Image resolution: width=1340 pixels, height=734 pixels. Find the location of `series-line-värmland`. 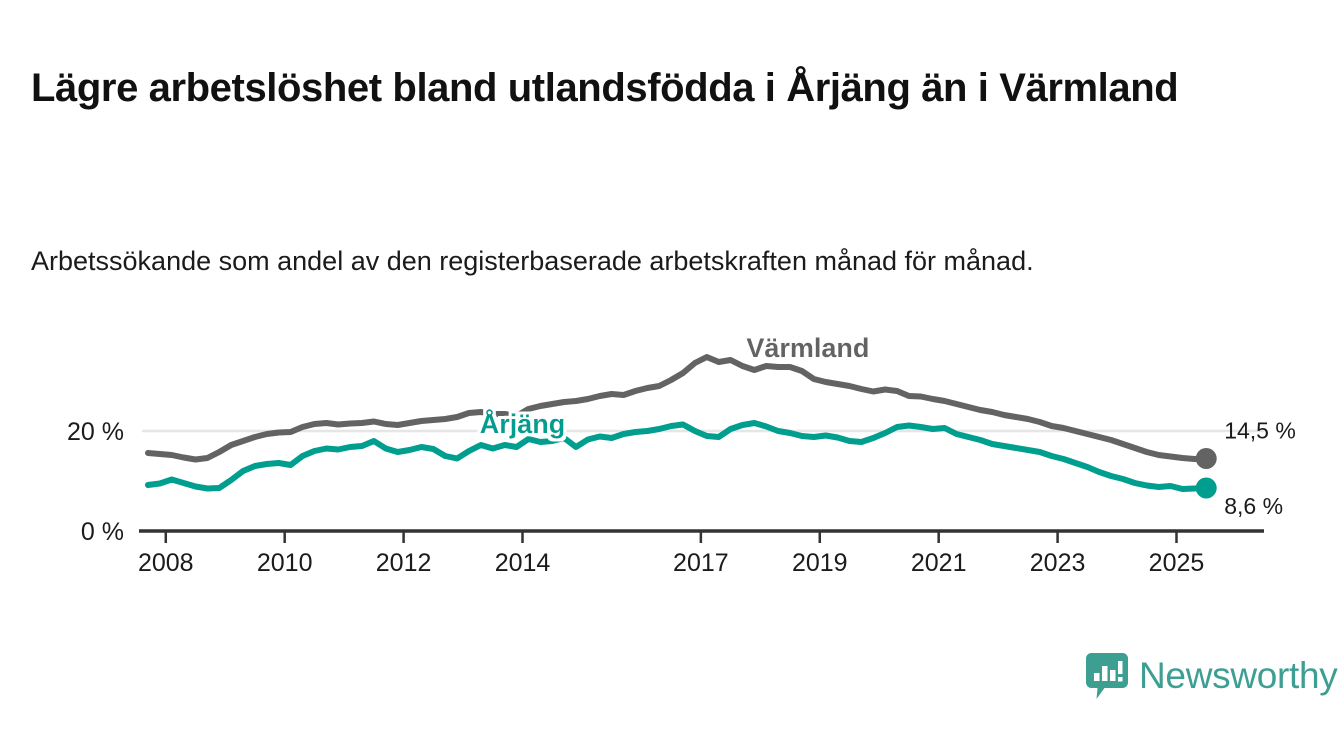

series-line-värmland is located at coordinates (677, 408).